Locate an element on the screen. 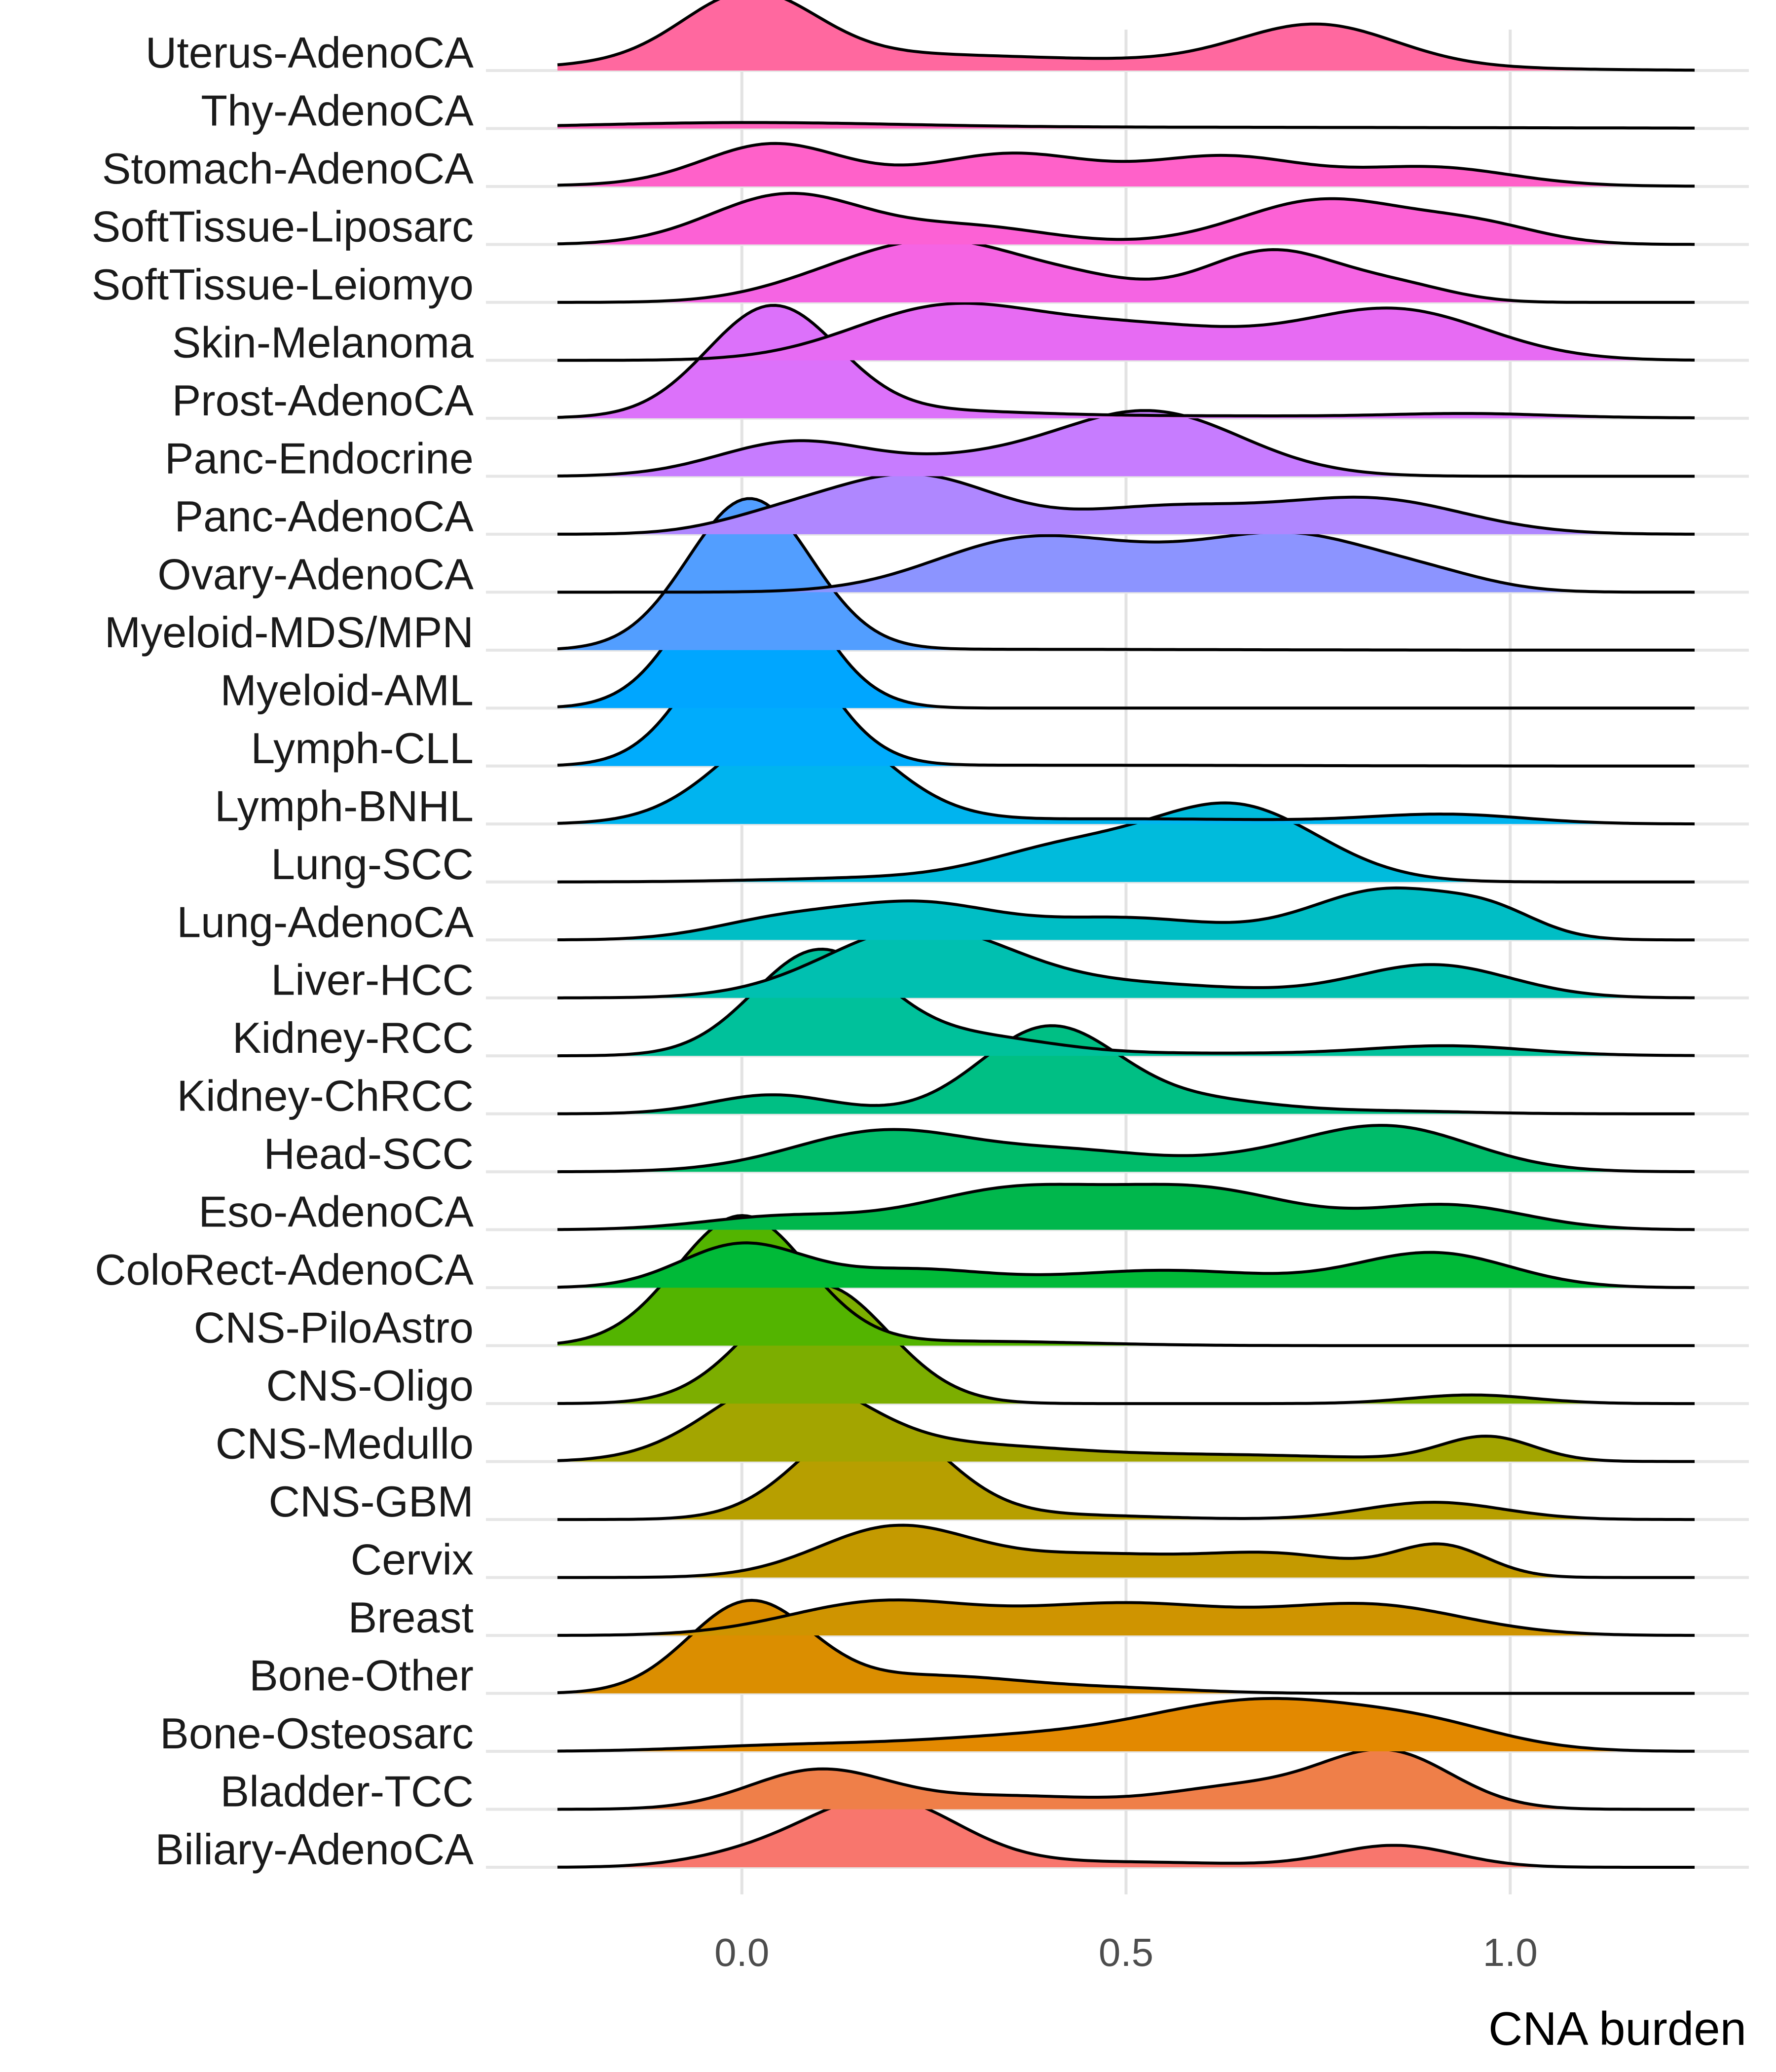  ridge-panc-adenoca is located at coordinates (1126, 504).